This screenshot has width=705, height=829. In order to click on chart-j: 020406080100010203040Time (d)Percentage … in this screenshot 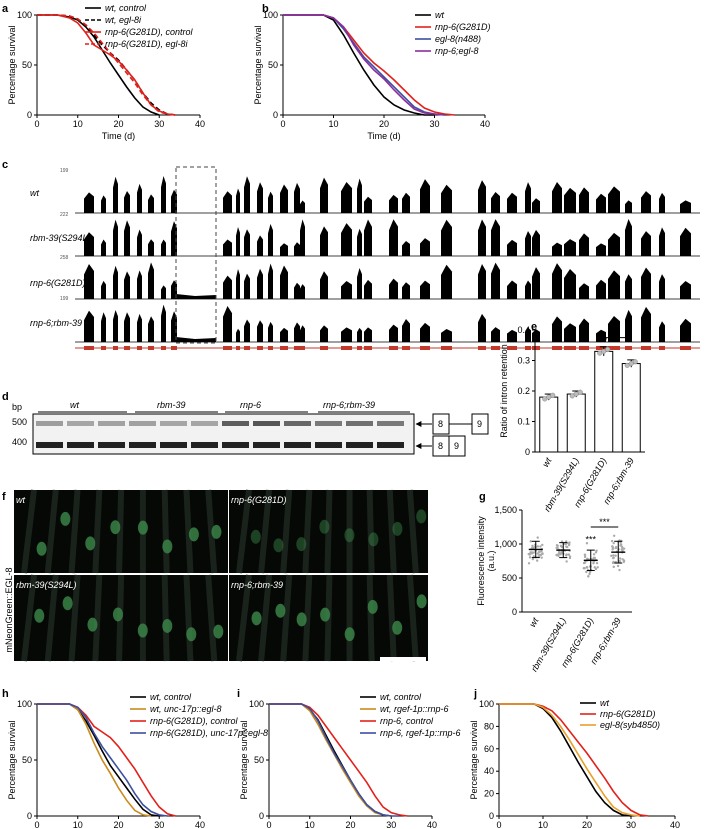, I will do `click(574, 763)`.